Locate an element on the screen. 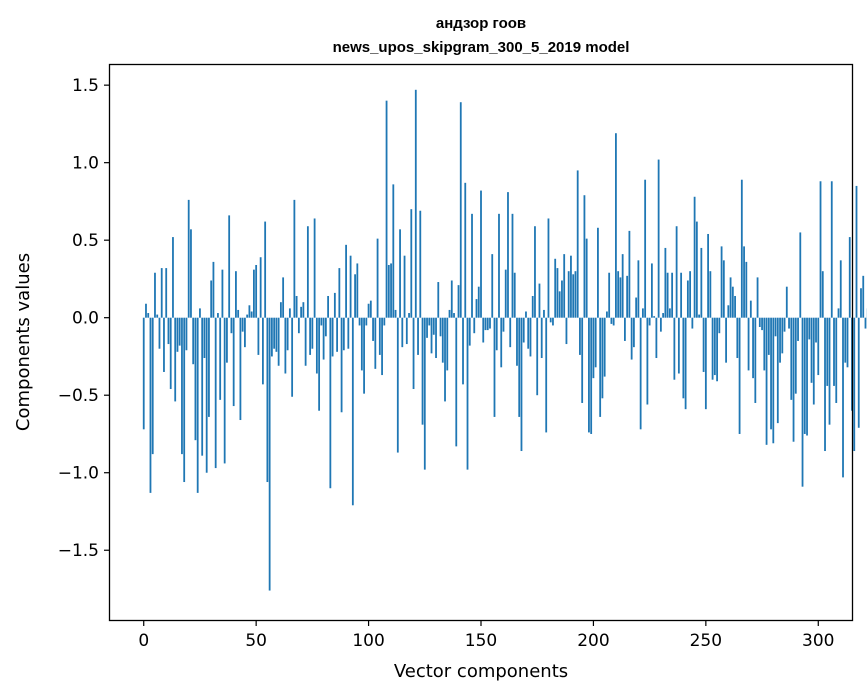 The width and height of the screenshot is (867, 696). y-tick-label: −1.0 is located at coordinates (78, 474).